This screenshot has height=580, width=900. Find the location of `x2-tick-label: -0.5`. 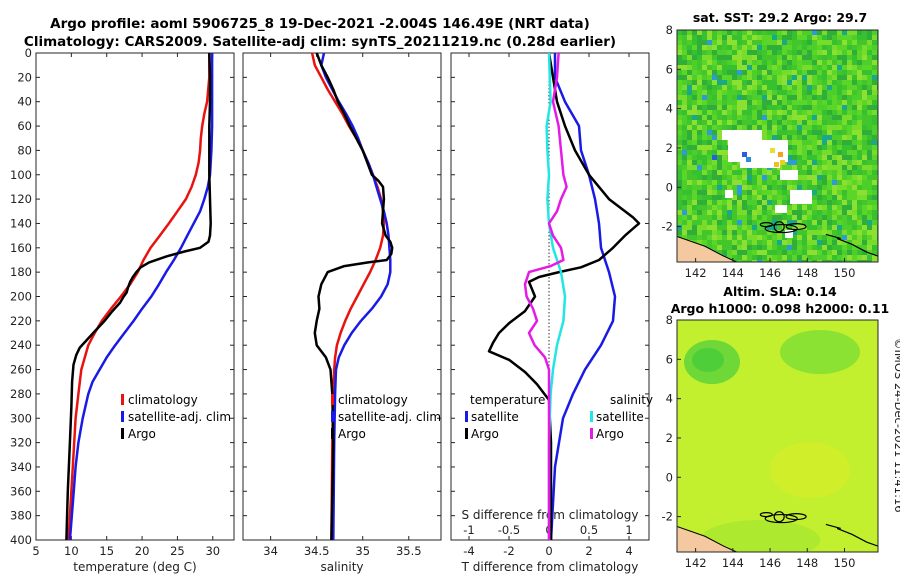

x2-tick-label: -0.5 is located at coordinates (509, 530).